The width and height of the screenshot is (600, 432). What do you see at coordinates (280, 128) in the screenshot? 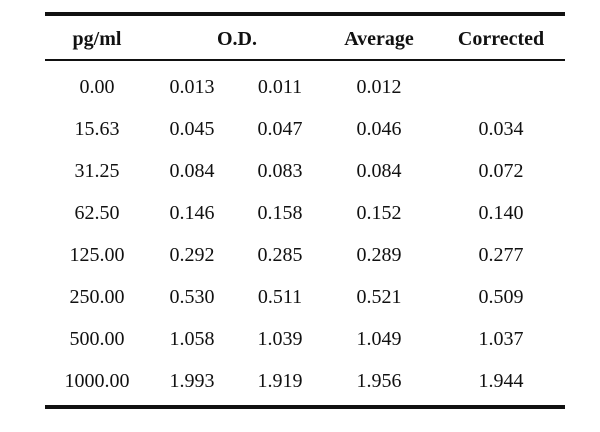
I see `cell-od-2: 0.047` at bounding box center [280, 128].